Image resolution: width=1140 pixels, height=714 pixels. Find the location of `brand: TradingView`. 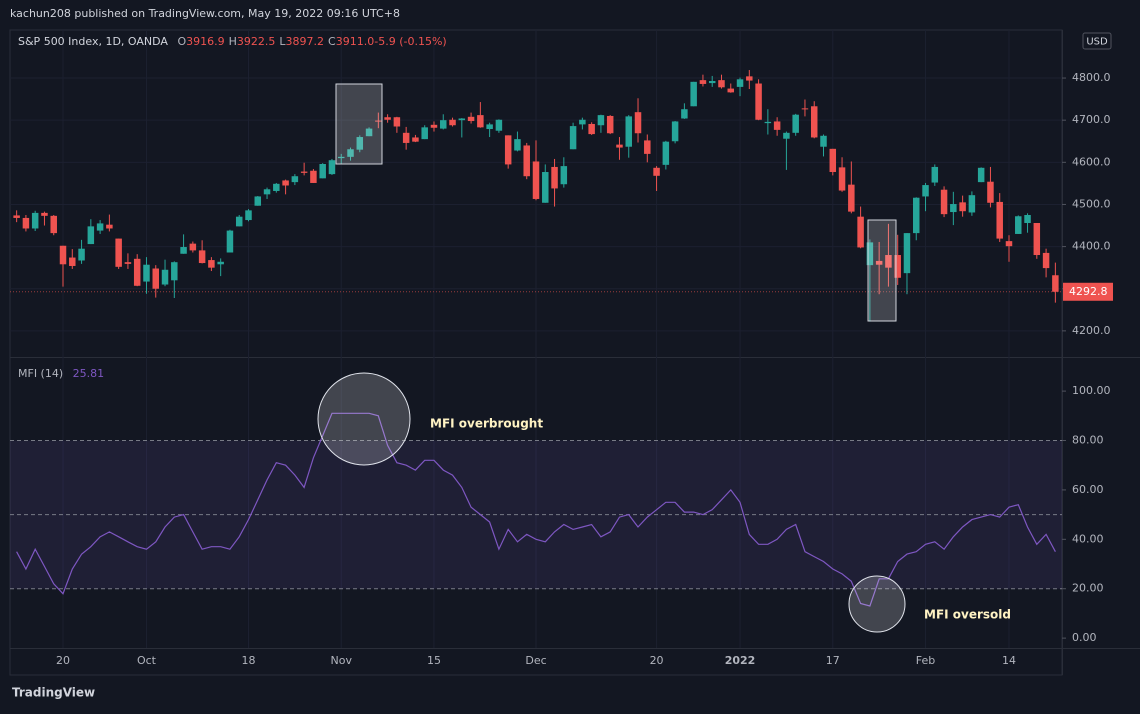

brand: TradingView is located at coordinates (53, 693).